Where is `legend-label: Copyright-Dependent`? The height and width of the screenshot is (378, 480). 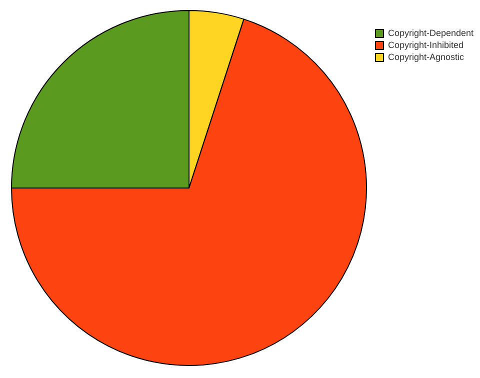
legend-label: Copyright-Dependent is located at coordinates (431, 33).